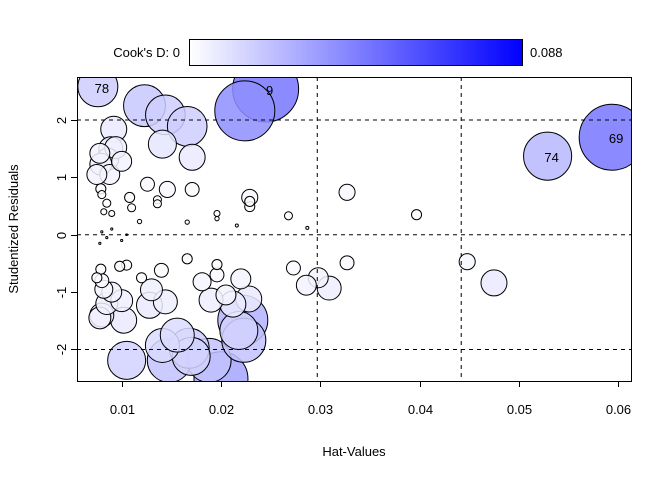 The image size is (672, 485). Describe the element at coordinates (221, 409) in the screenshot. I see `x-tick-label: 0.02` at that location.